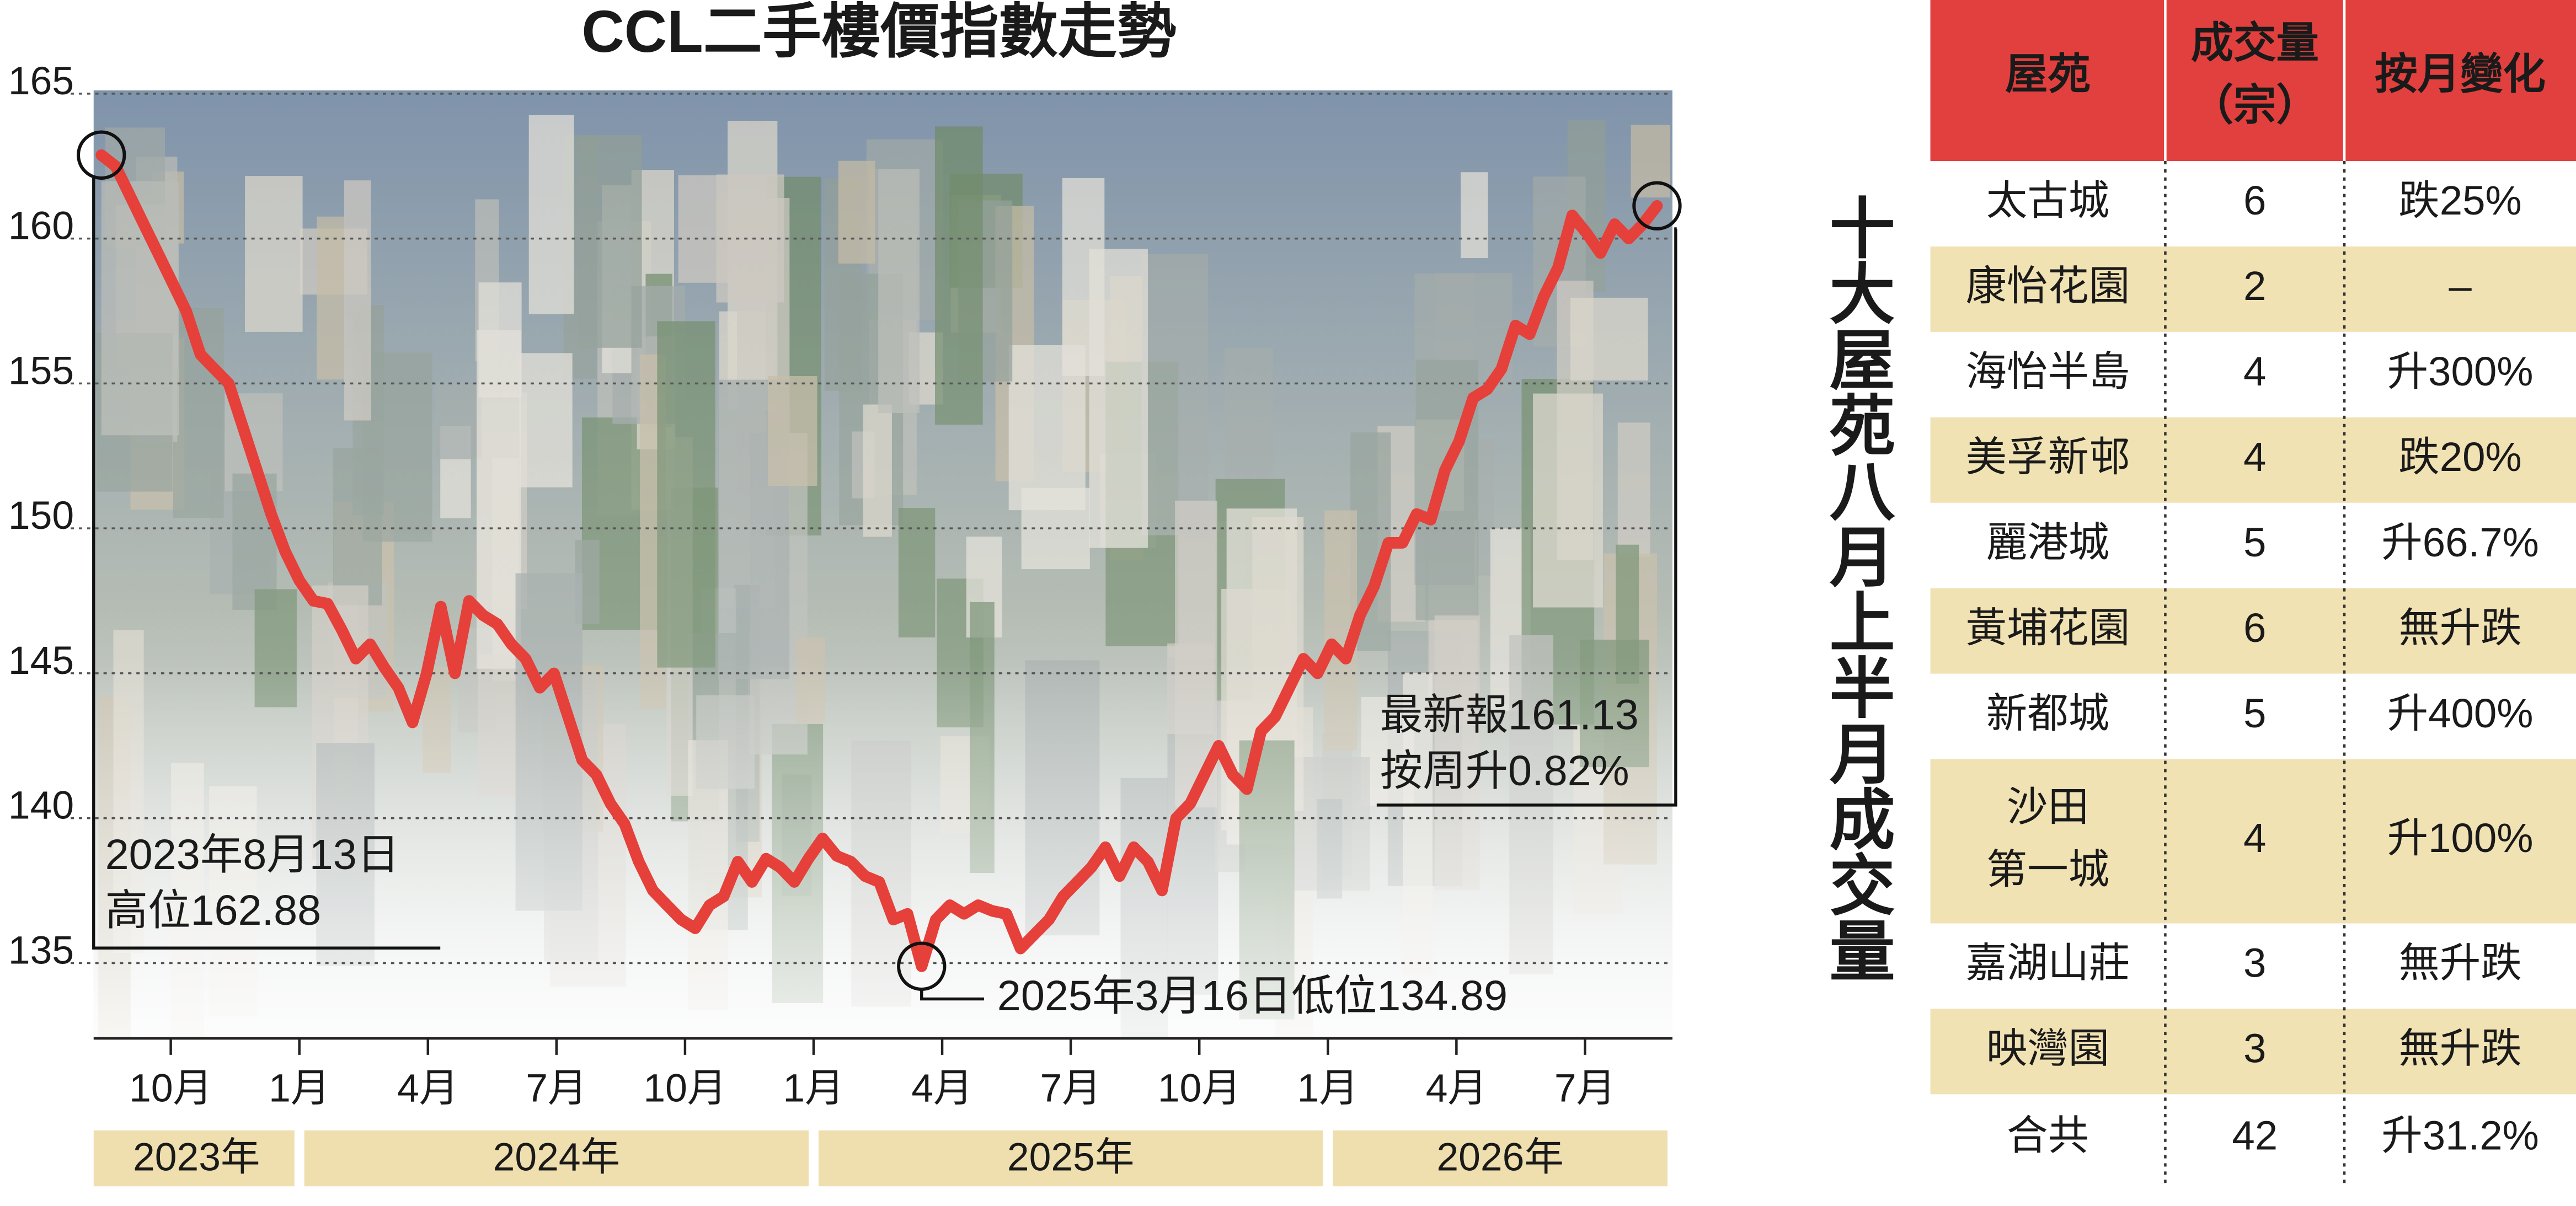  Describe the element at coordinates (41, 81) in the screenshot. I see `y-tick-label: 165` at that location.